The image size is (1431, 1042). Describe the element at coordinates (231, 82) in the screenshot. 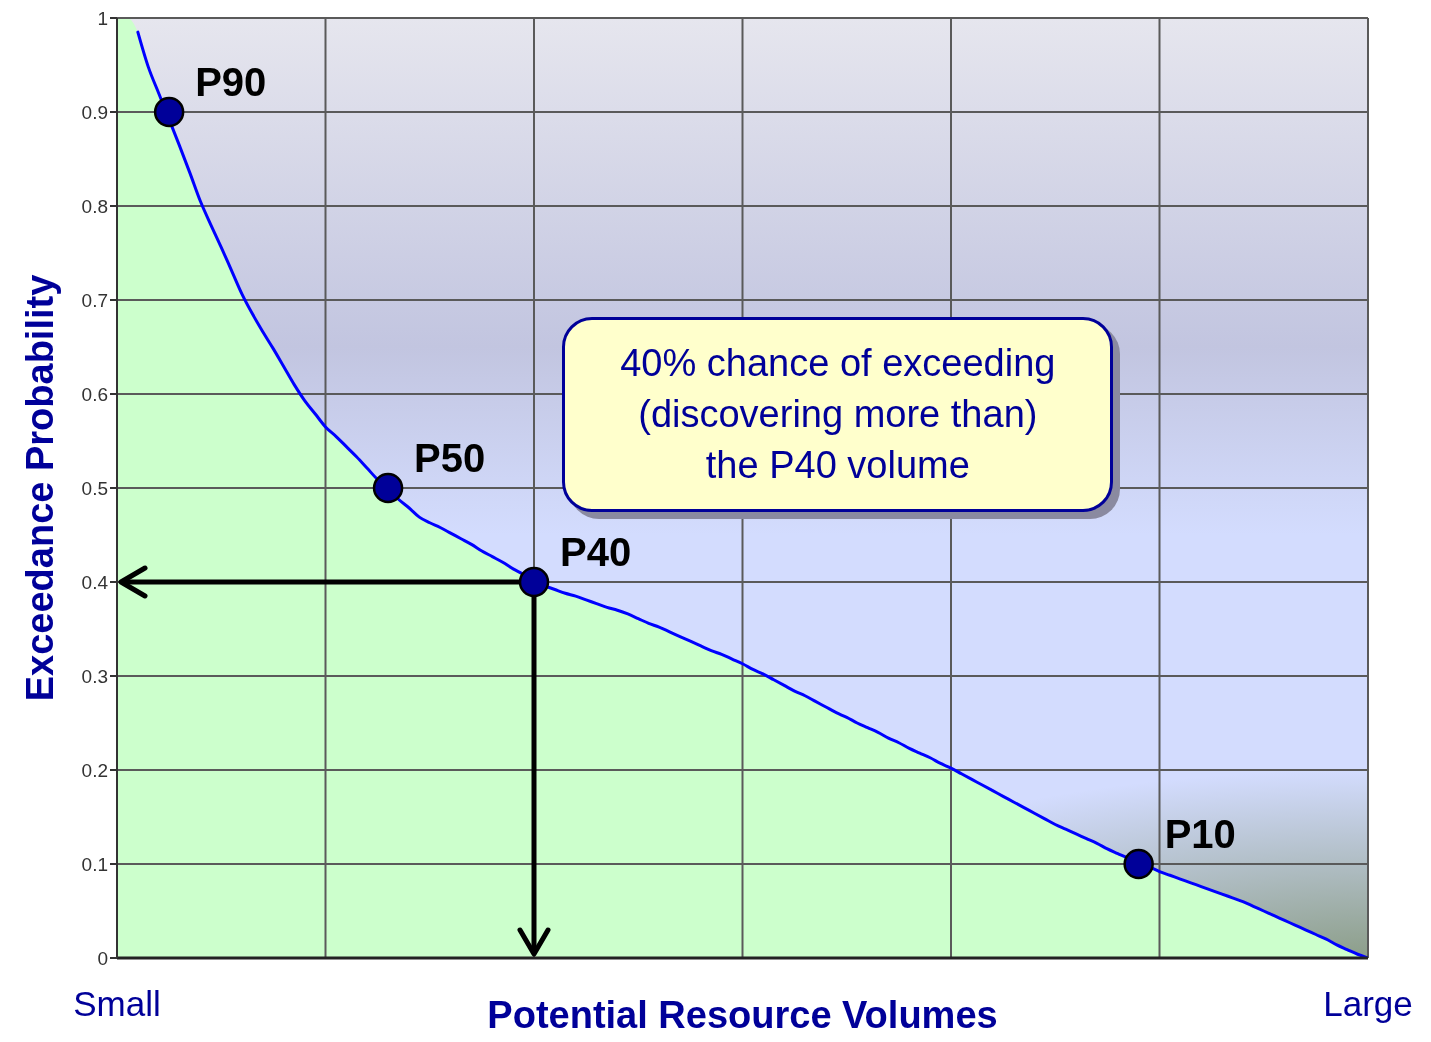

I see `data-label: P90` at that location.